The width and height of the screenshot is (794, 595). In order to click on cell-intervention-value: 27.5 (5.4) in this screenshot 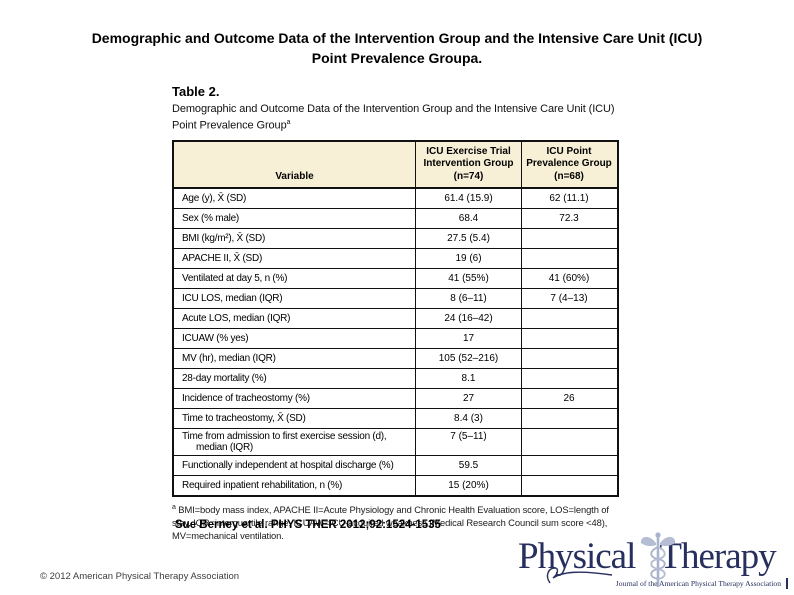, I will do `click(469, 239)`.